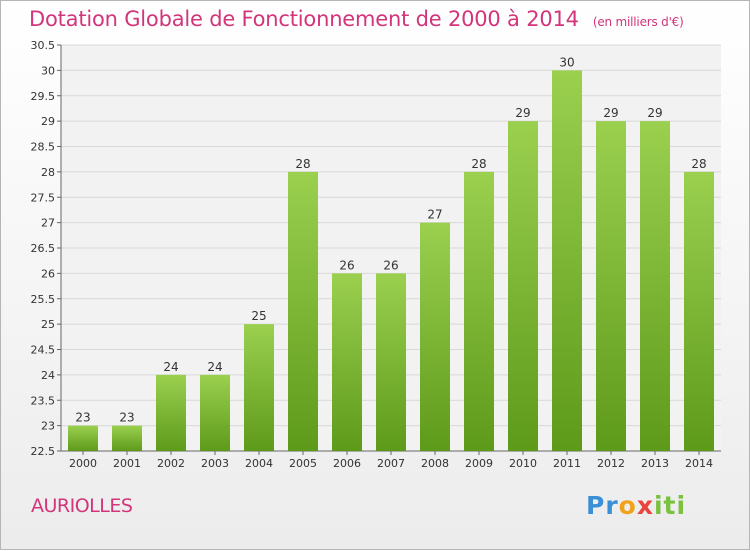 The height and width of the screenshot is (551, 750). What do you see at coordinates (43, 451) in the screenshot?
I see `y-tick-label: 22.5` at bounding box center [43, 451].